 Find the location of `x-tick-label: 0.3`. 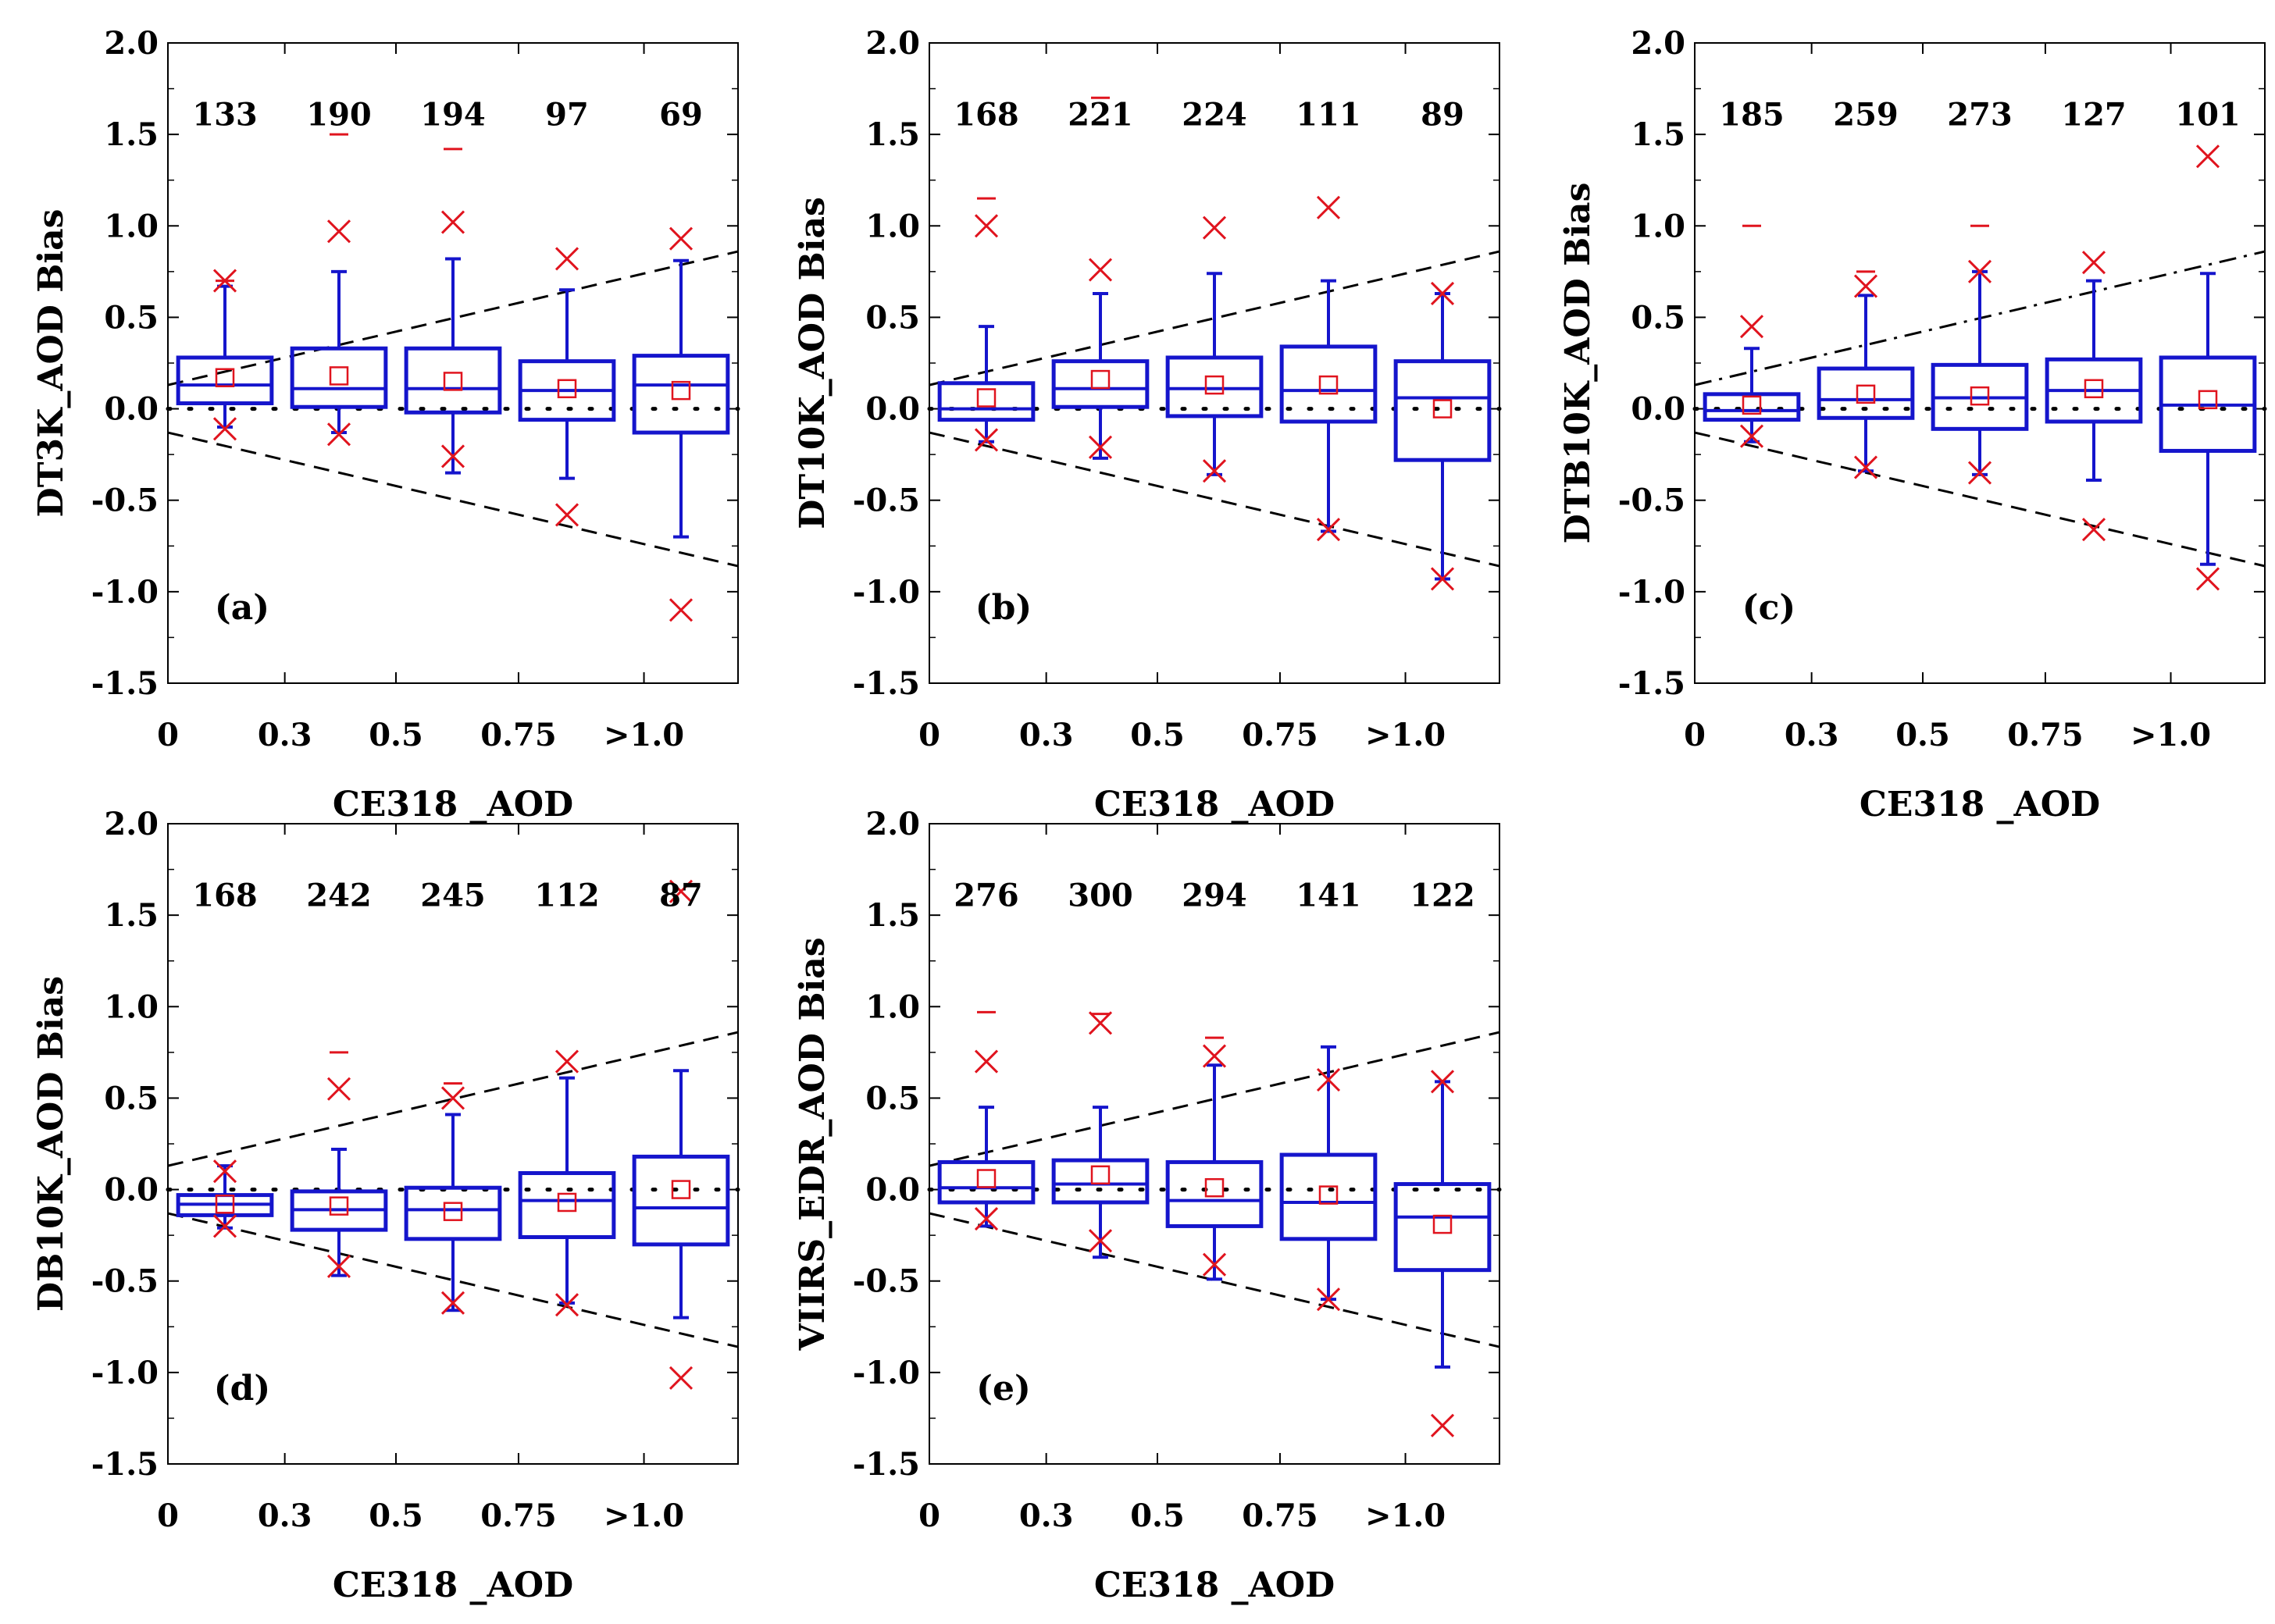

x-tick-label: 0.3 is located at coordinates (285, 1516).